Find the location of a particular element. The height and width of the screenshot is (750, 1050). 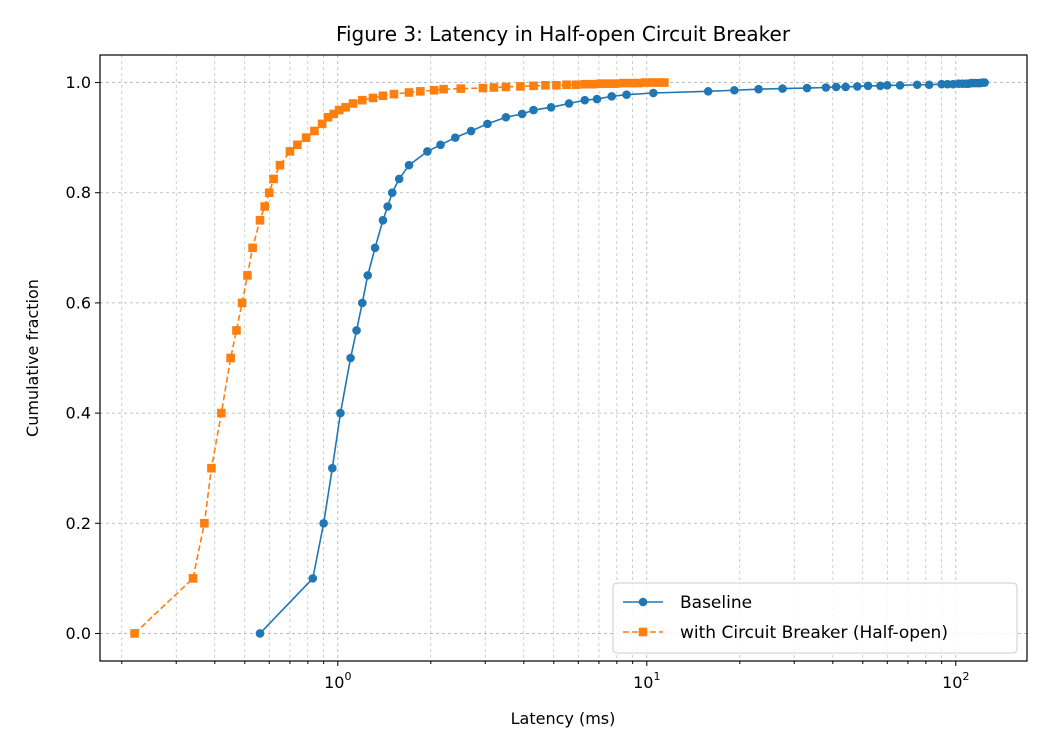

x-tick-label: 10⁰ is located at coordinates (337, 681).